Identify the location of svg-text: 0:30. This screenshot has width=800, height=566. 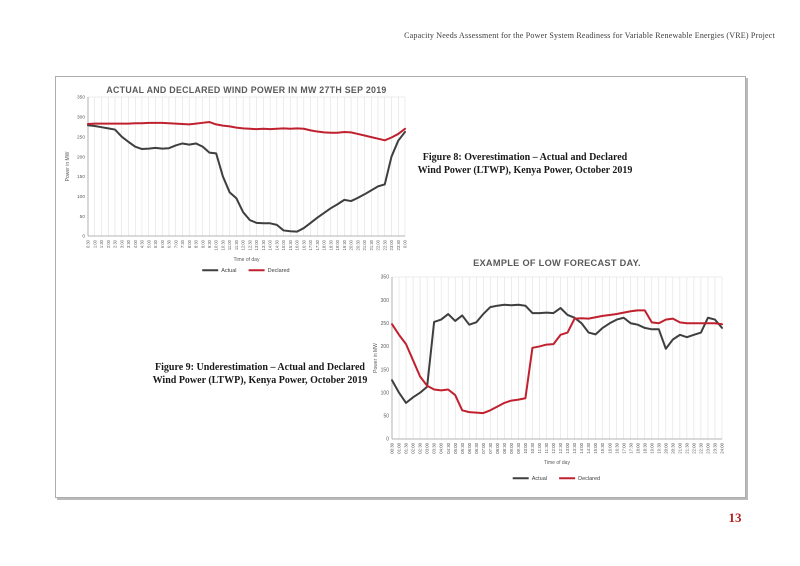
(88, 243).